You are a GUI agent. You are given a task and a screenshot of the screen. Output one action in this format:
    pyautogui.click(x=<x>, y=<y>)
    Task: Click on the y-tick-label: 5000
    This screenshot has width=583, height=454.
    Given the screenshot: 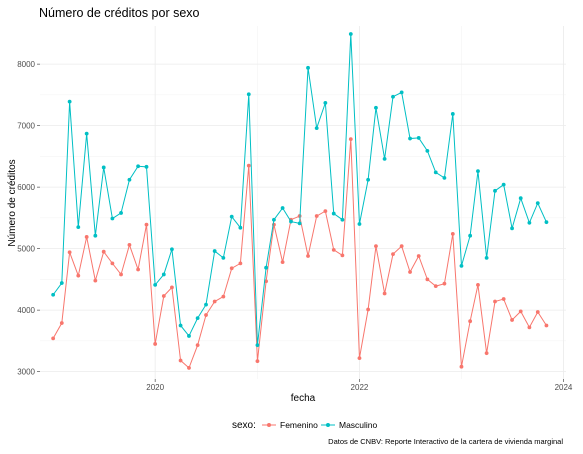 What is the action you would take?
    pyautogui.click(x=26, y=249)
    